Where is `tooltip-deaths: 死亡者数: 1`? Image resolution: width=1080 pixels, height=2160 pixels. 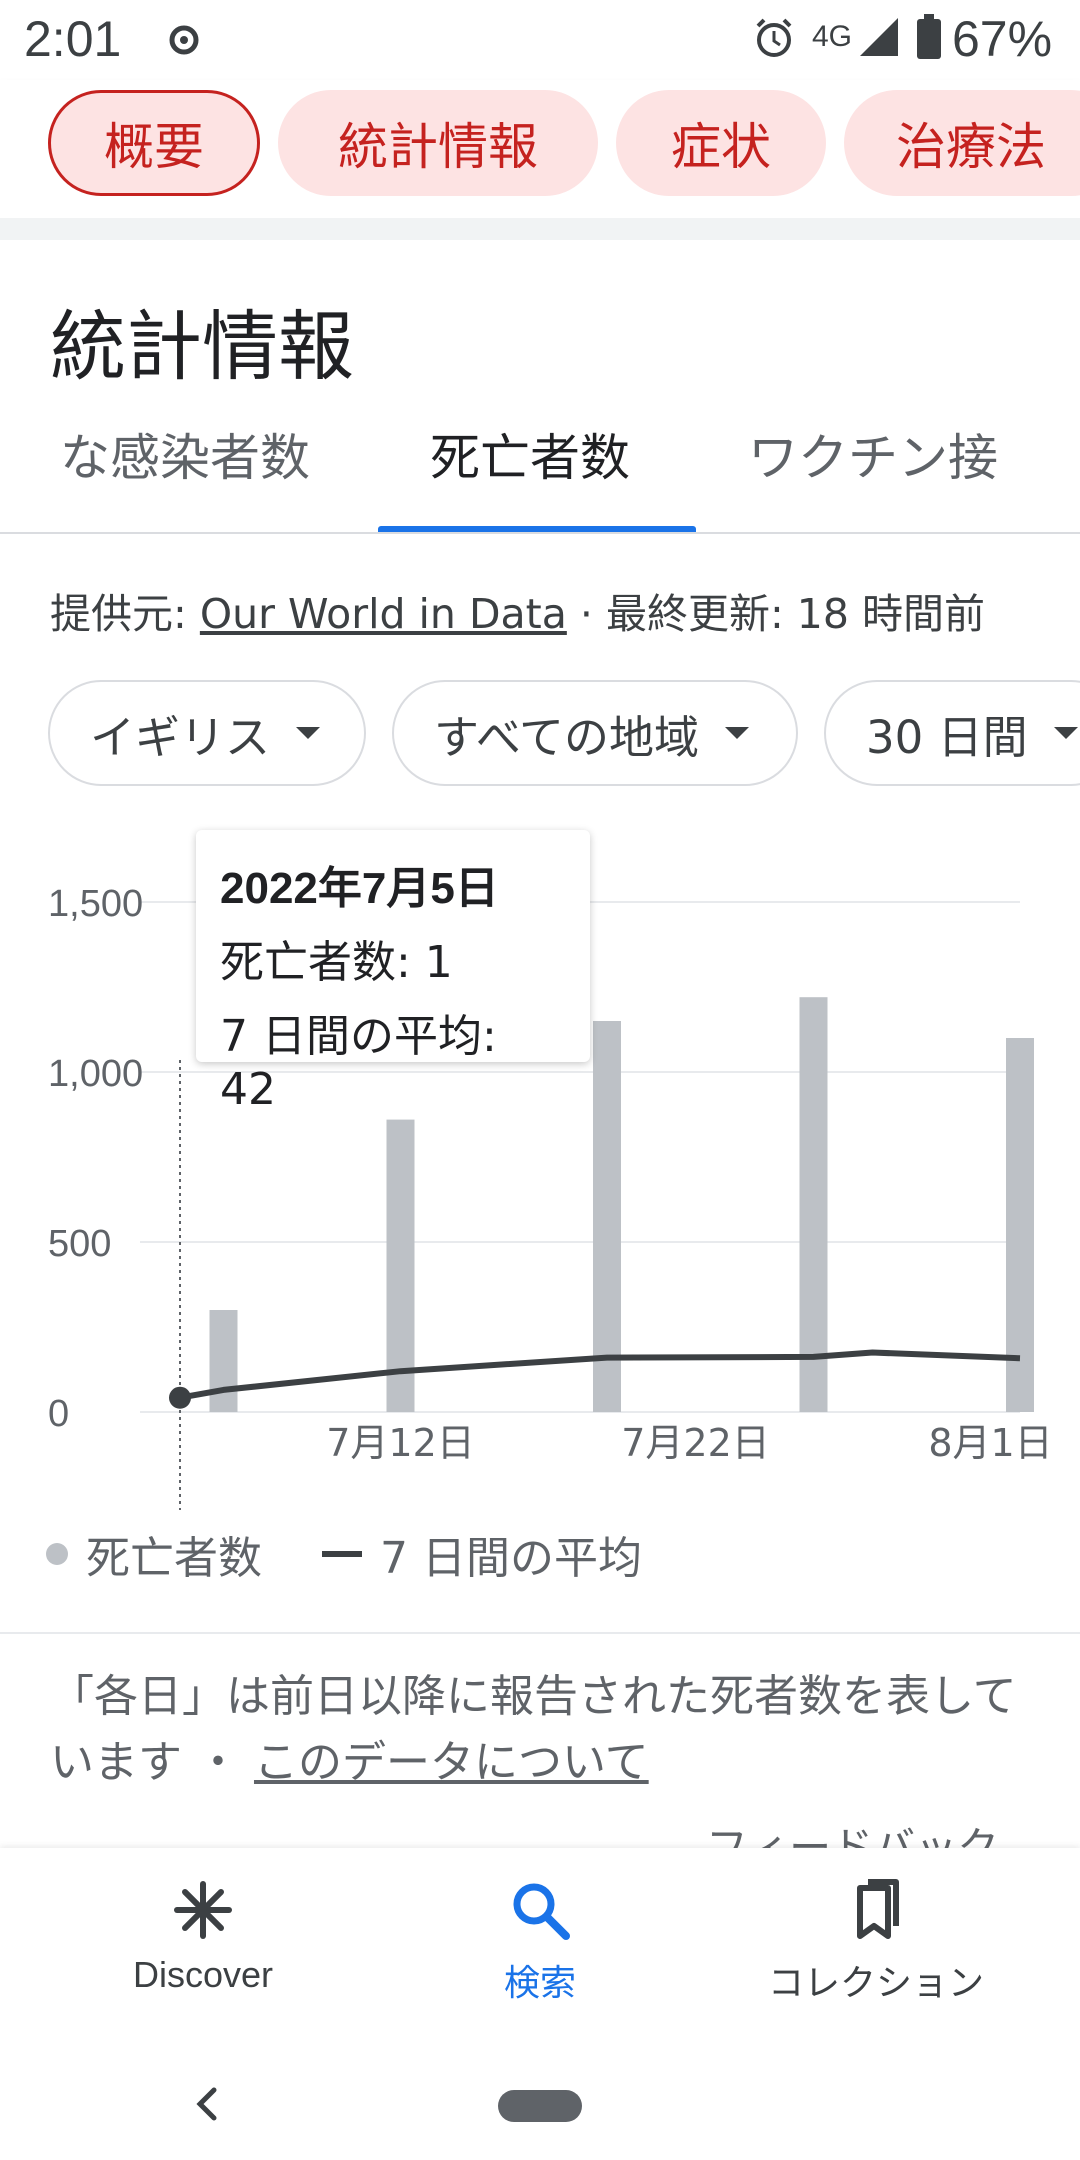 tooltip-deaths: 死亡者数: 1 is located at coordinates (336, 962).